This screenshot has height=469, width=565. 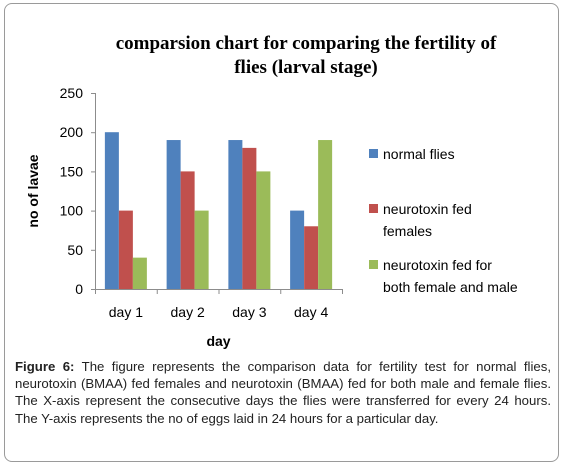 What do you see at coordinates (306, 67) in the screenshot?
I see `chart-title-line2: flies (larval stage)` at bounding box center [306, 67].